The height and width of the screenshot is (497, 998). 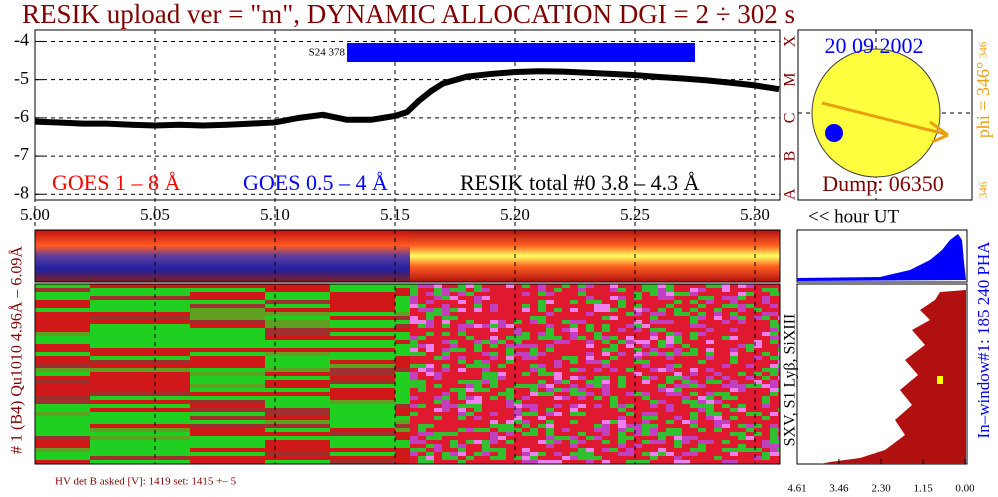 What do you see at coordinates (407, 98) in the screenshot?
I see `data-line` at bounding box center [407, 98].